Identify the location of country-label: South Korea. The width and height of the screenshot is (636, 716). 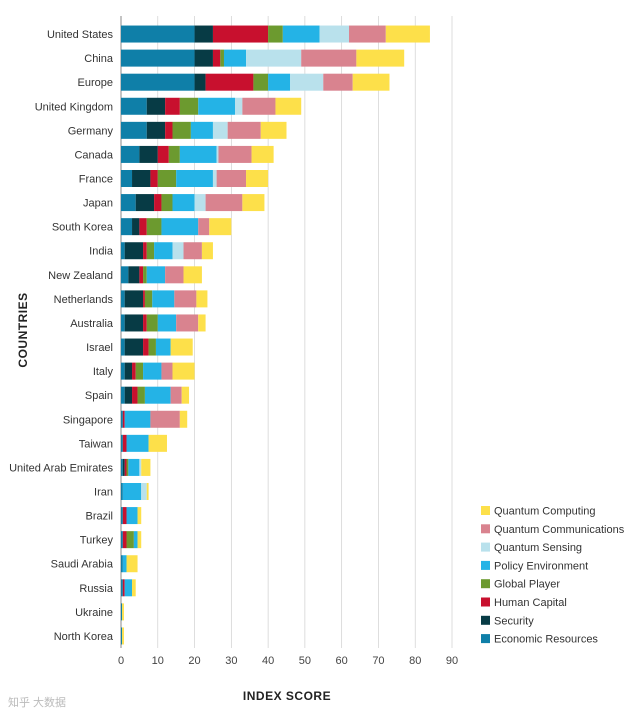
(83, 228).